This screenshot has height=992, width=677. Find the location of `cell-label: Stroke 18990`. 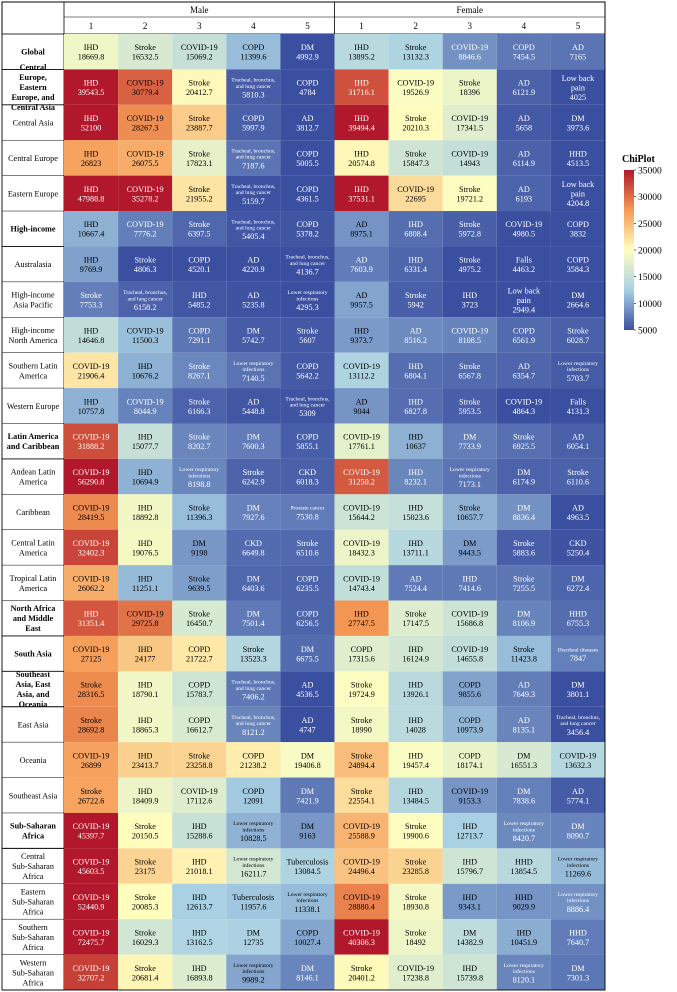

cell-label: Stroke 18990 is located at coordinates (362, 725).